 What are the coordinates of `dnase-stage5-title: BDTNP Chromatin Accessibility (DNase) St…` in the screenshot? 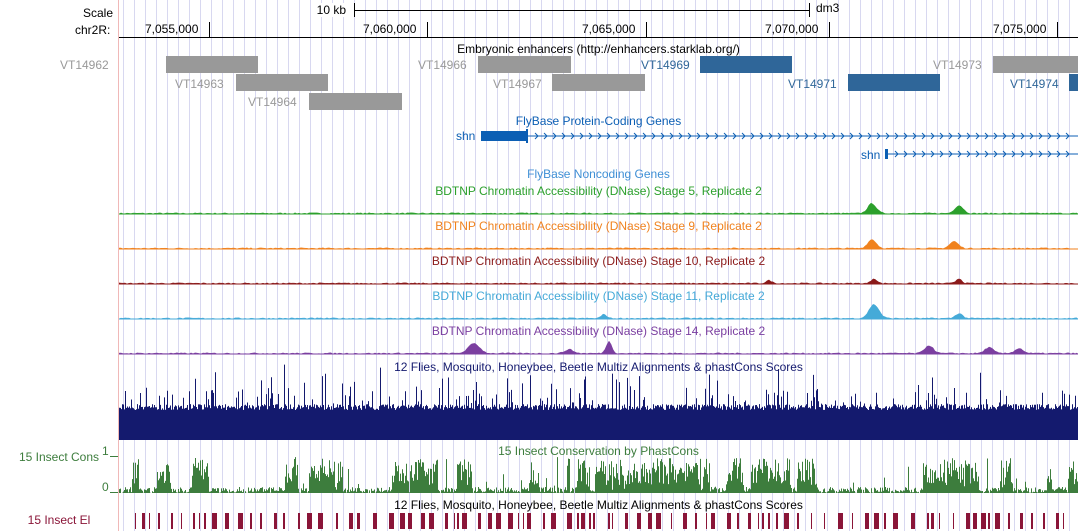 It's located at (598, 191).